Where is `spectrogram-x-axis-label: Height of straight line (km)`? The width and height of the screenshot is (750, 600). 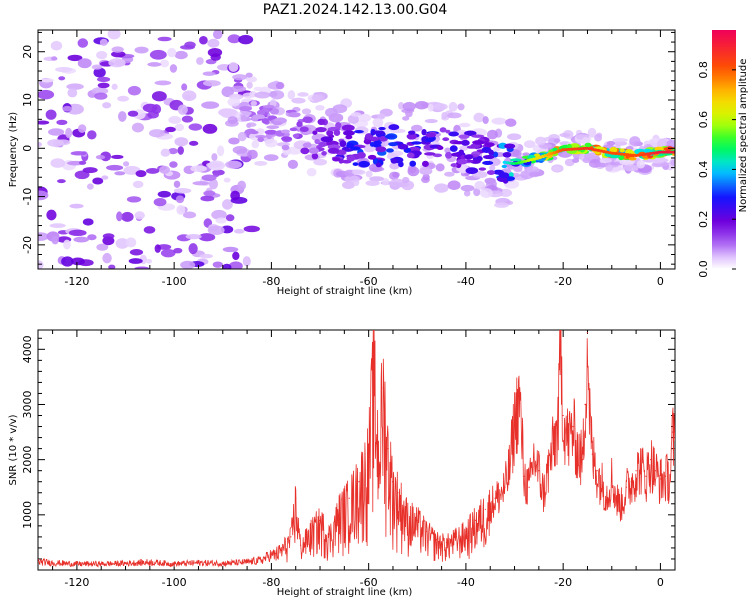
spectrogram-x-axis-label: Height of straight line (km) is located at coordinates (345, 291).